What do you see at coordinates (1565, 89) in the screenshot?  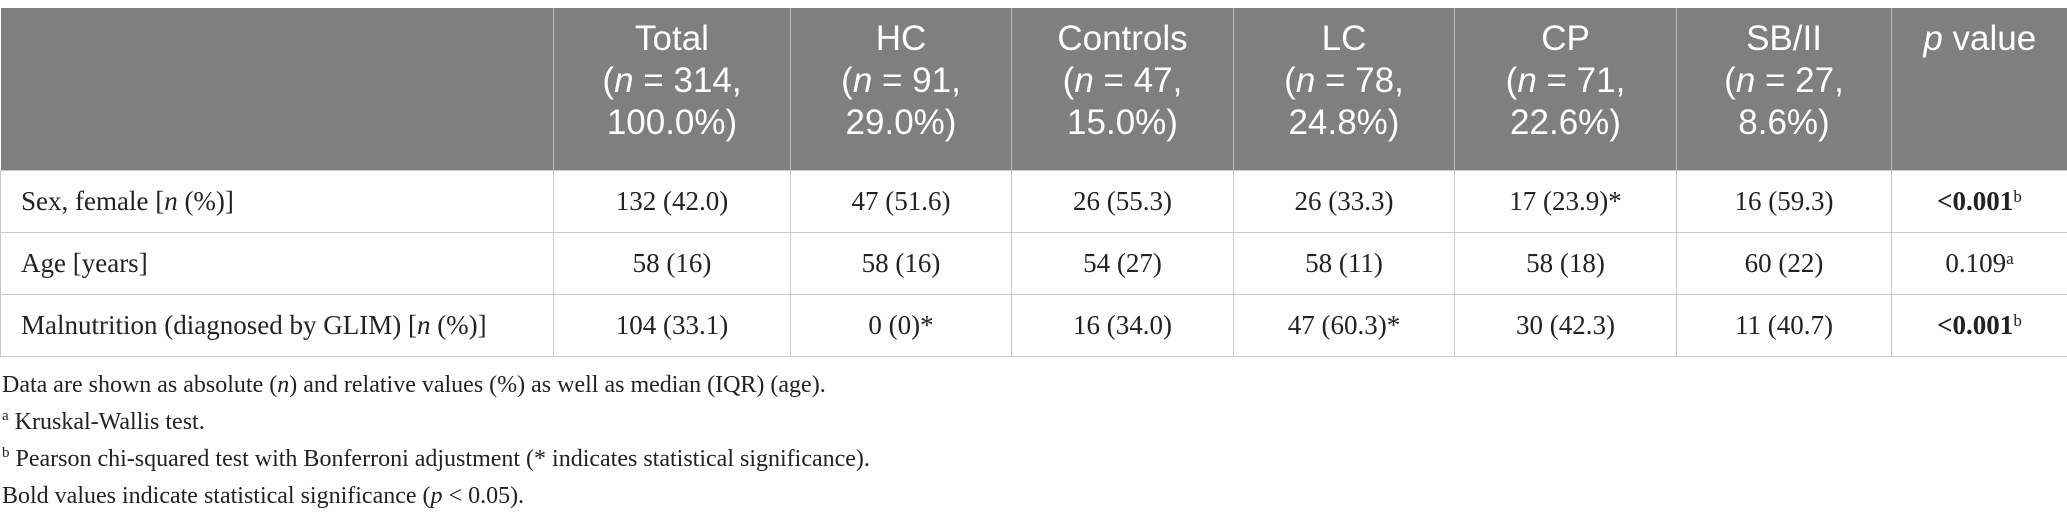 I see `header-cp: CP (n = 71, 22.6%)` at bounding box center [1565, 89].